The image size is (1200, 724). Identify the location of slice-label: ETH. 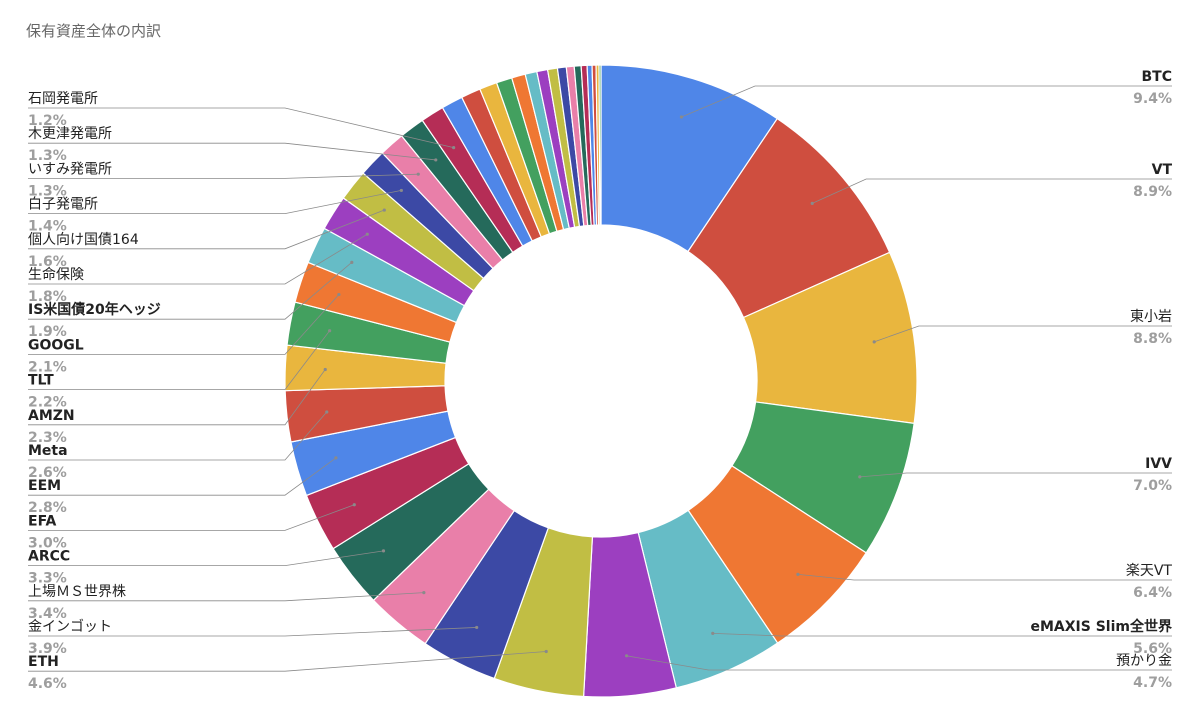
(43, 662).